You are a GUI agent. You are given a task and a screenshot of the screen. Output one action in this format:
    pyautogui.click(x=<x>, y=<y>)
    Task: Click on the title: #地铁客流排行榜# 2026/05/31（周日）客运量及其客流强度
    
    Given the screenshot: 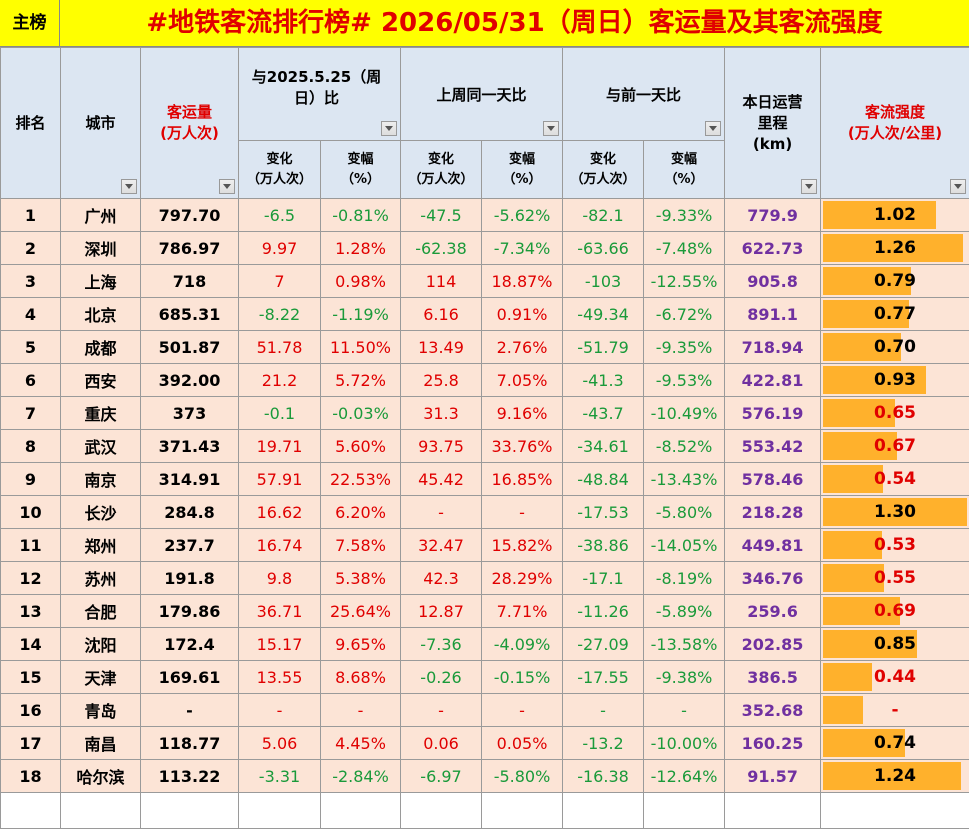 What is the action you would take?
    pyautogui.click(x=514, y=23)
    